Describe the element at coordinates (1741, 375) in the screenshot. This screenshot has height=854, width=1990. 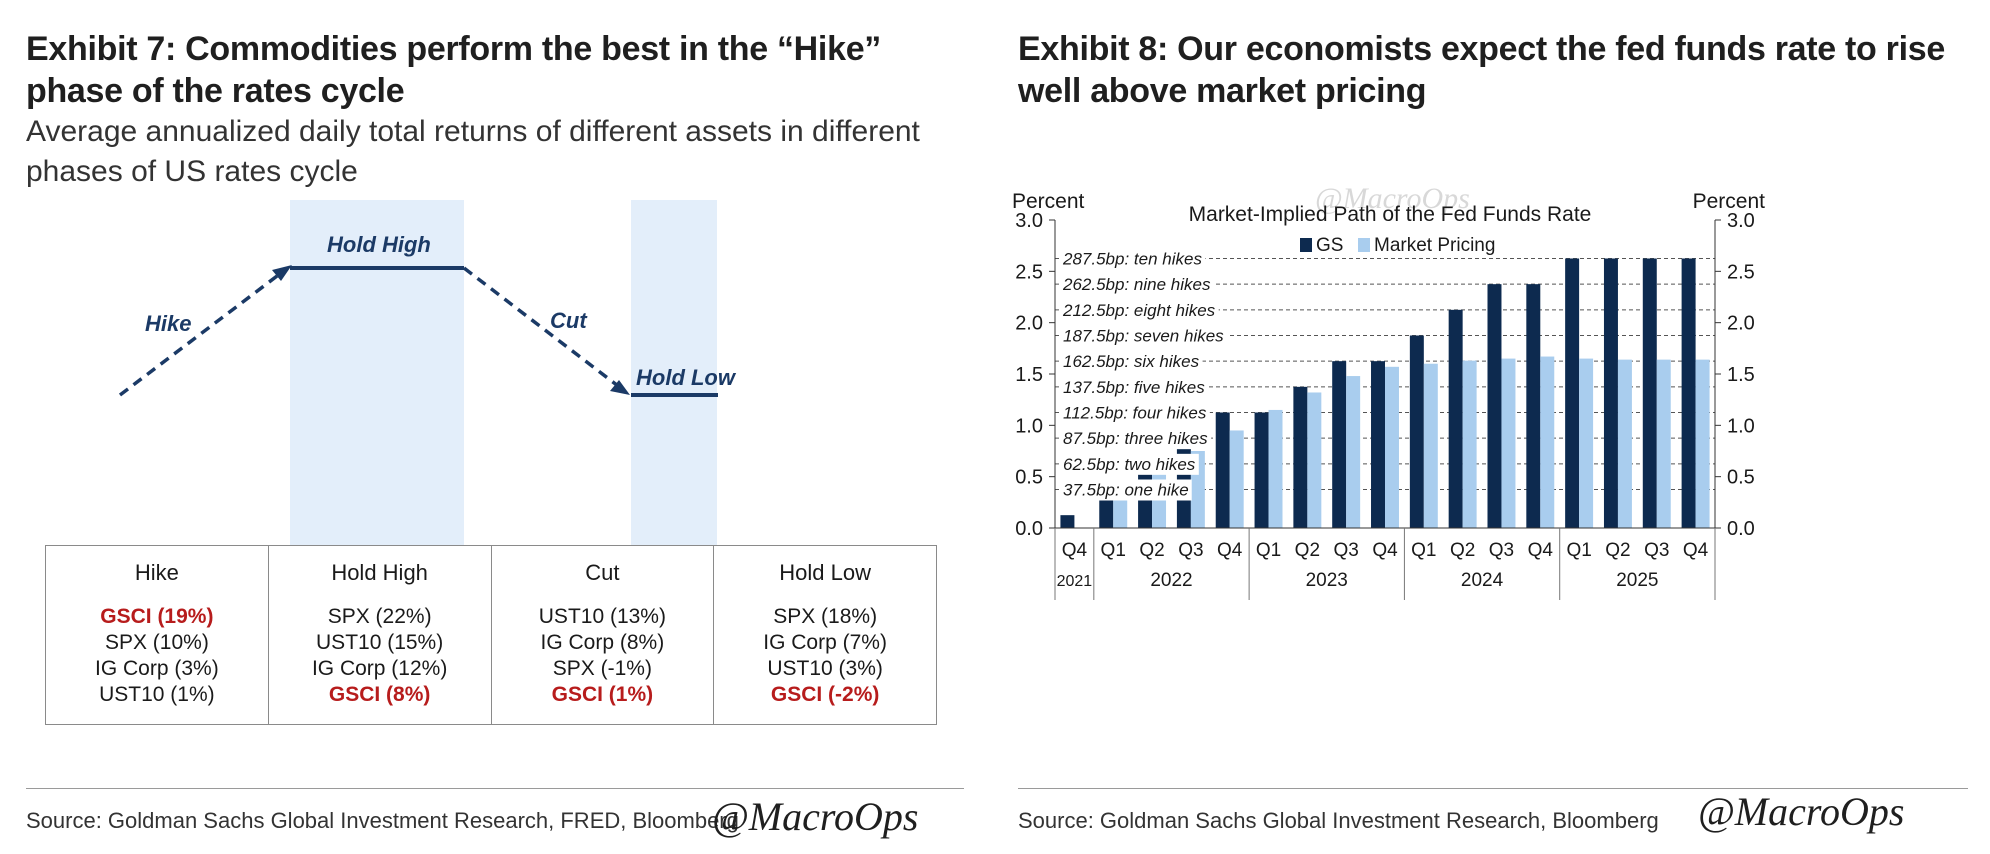
I see `y-tick-label-right: 1.5` at that location.